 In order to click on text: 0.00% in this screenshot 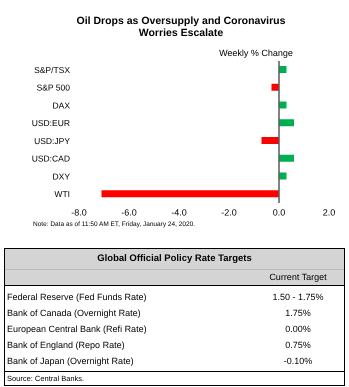, I will do `click(298, 329)`.